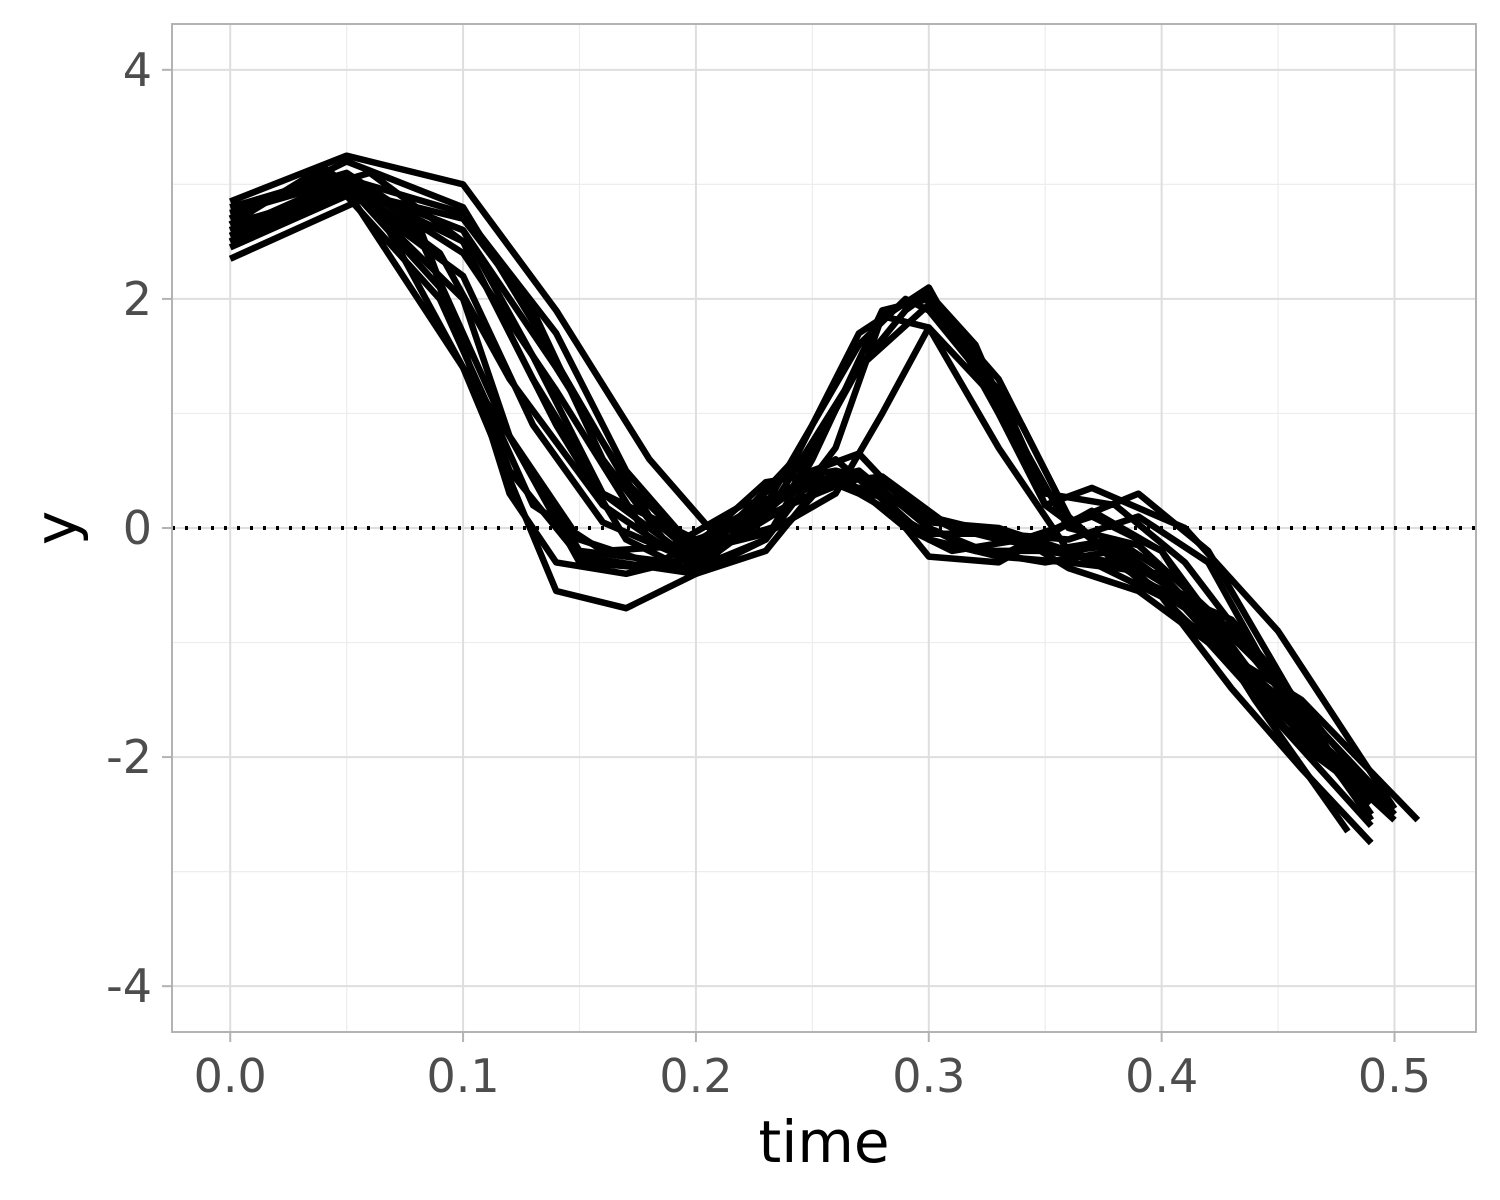 Image resolution: width=1500 pixels, height=1200 pixels. Describe the element at coordinates (137, 70) in the screenshot. I see `y-tick-label: 4` at that location.